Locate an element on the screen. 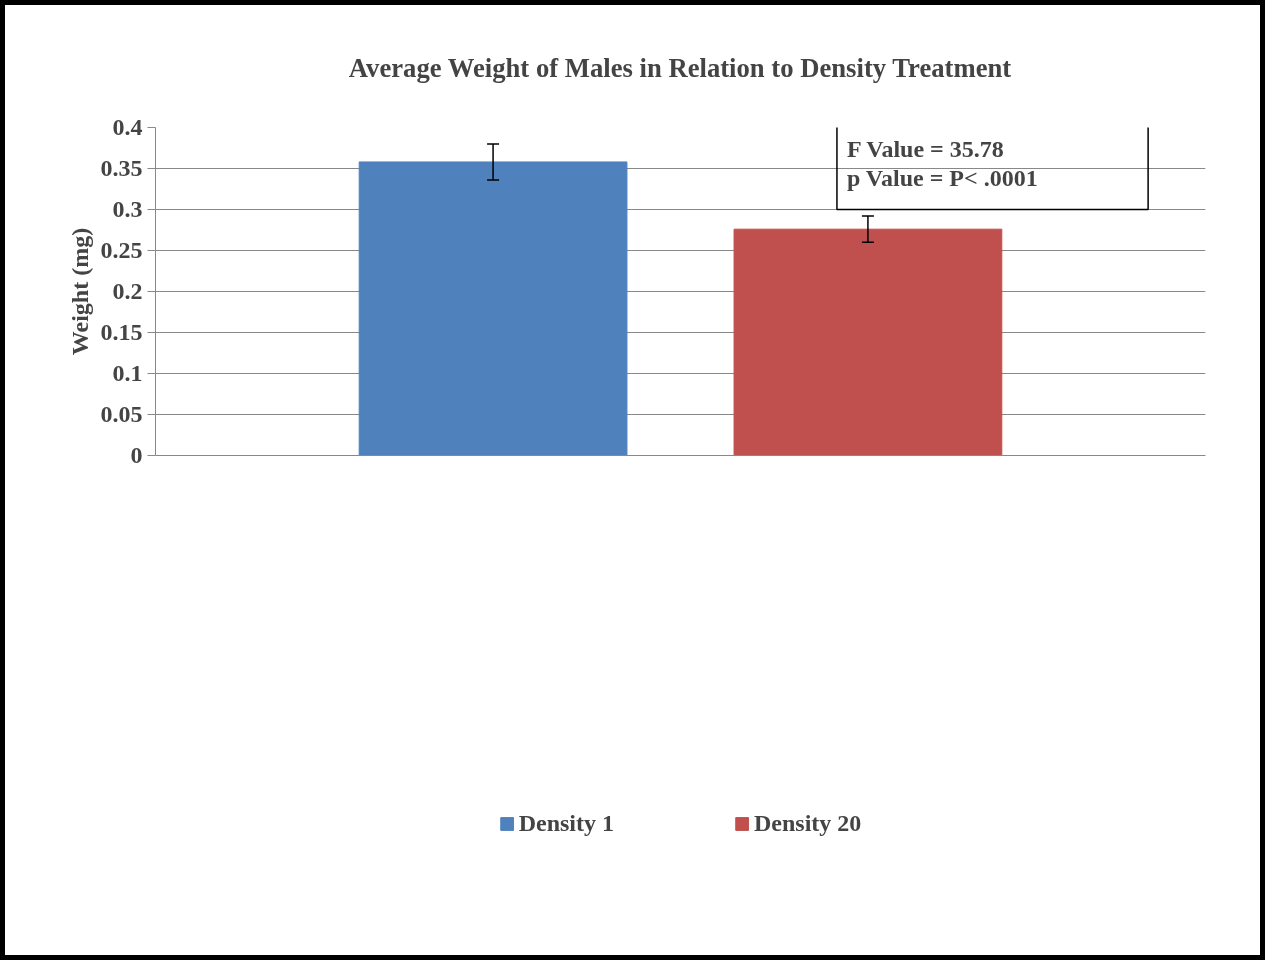  y-tick-label: 0.35 is located at coordinates (121, 168).